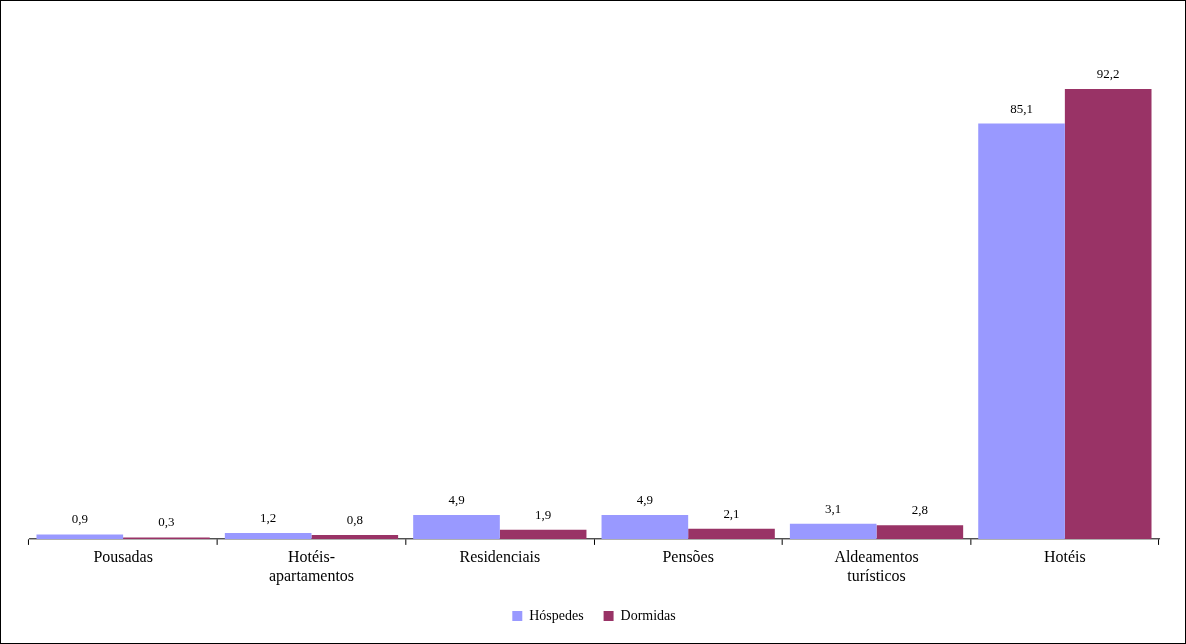  What do you see at coordinates (123, 556) in the screenshot?
I see `x-tick-label: Pousadas` at bounding box center [123, 556].